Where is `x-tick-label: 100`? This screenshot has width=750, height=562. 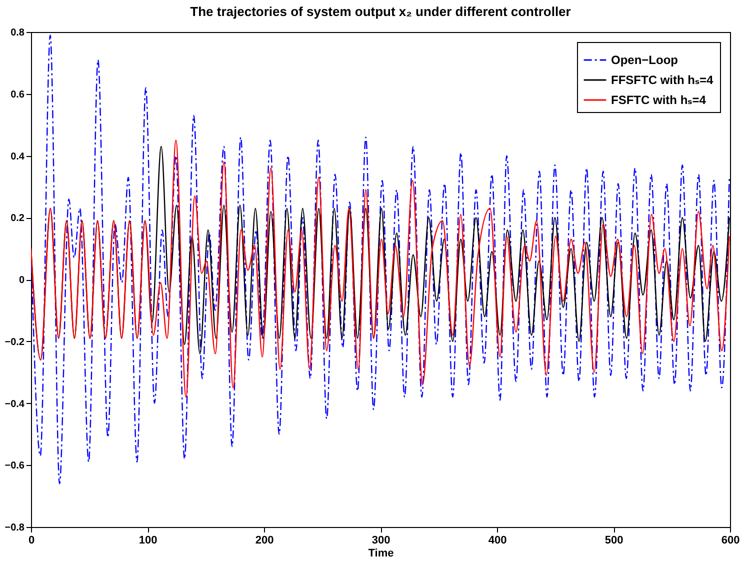
x-tick-label: 100 is located at coordinates (148, 540).